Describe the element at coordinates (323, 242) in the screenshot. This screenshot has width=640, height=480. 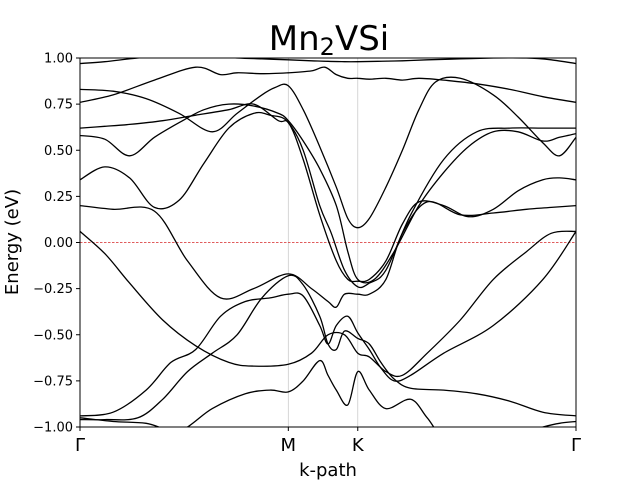
I see `high-symmetry-lines` at that location.